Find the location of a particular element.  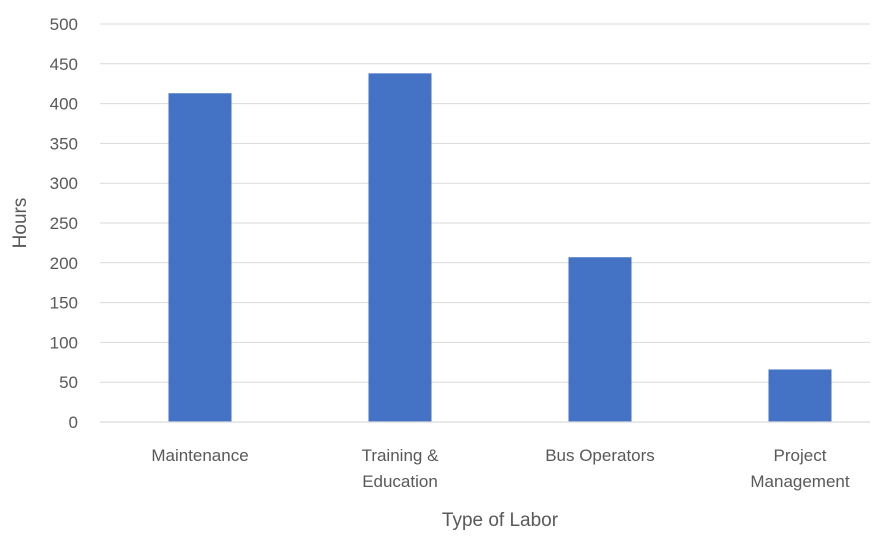

y-tick-label: 300 is located at coordinates (64, 183).